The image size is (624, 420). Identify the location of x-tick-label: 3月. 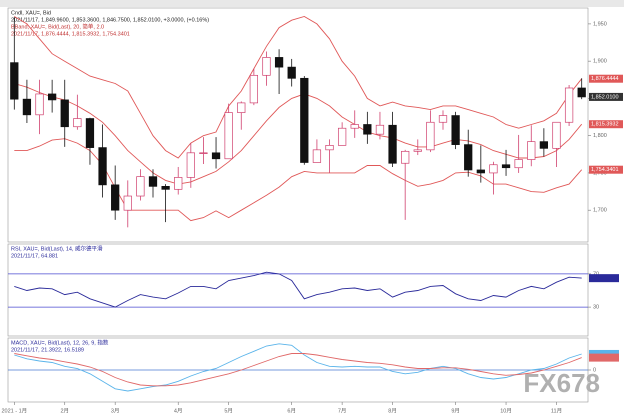
(115, 410).